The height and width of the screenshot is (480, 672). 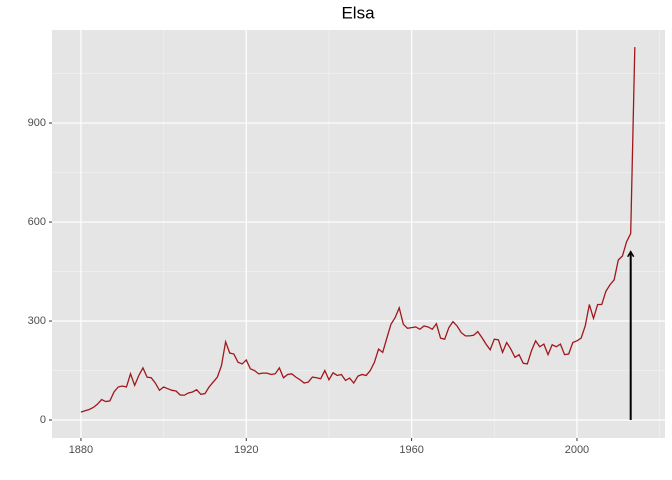 What do you see at coordinates (37, 321) in the screenshot?
I see `y-tick-label: 300` at bounding box center [37, 321].